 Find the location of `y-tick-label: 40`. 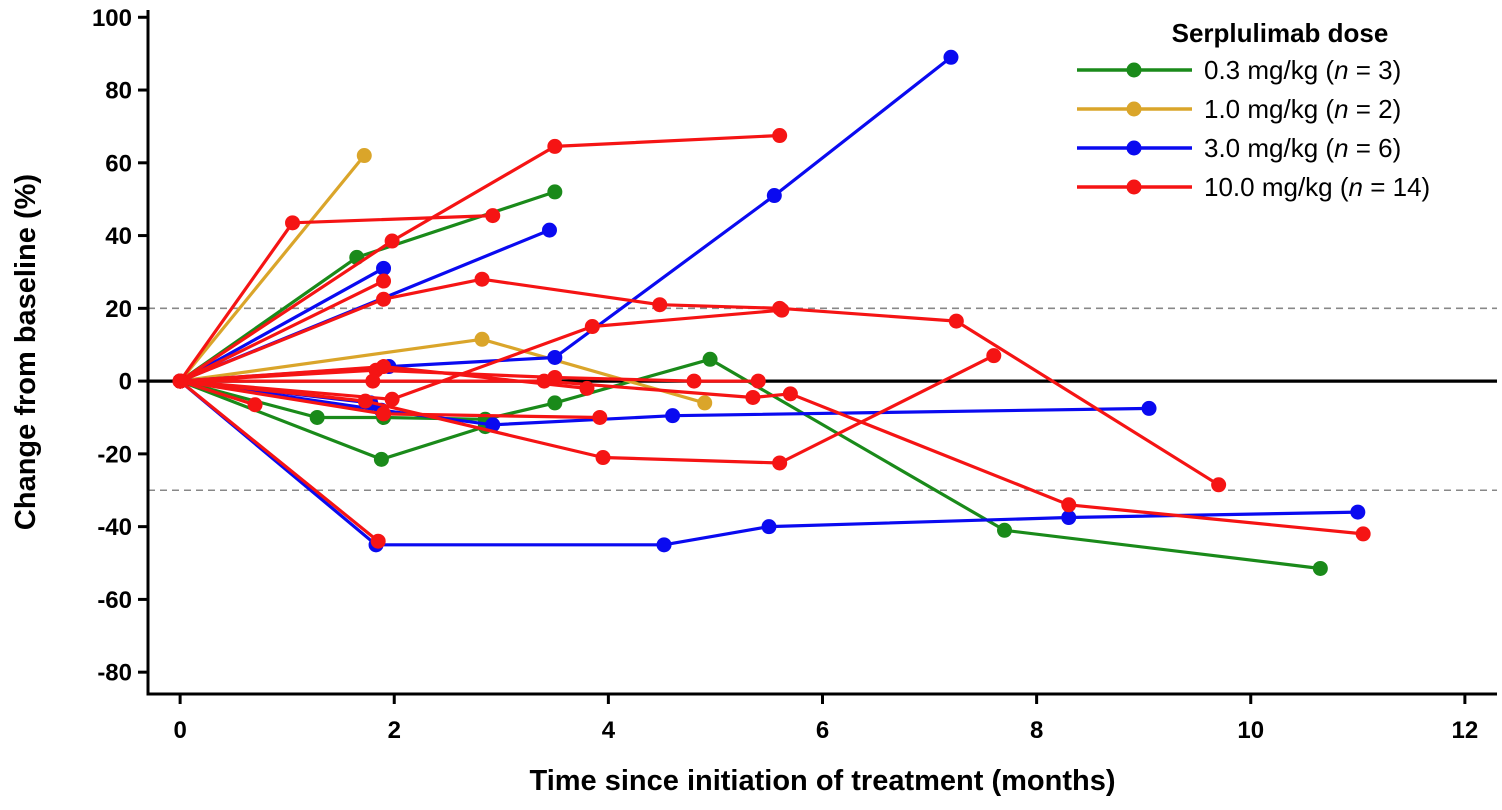

y-tick-label: 40 is located at coordinates (118, 236).